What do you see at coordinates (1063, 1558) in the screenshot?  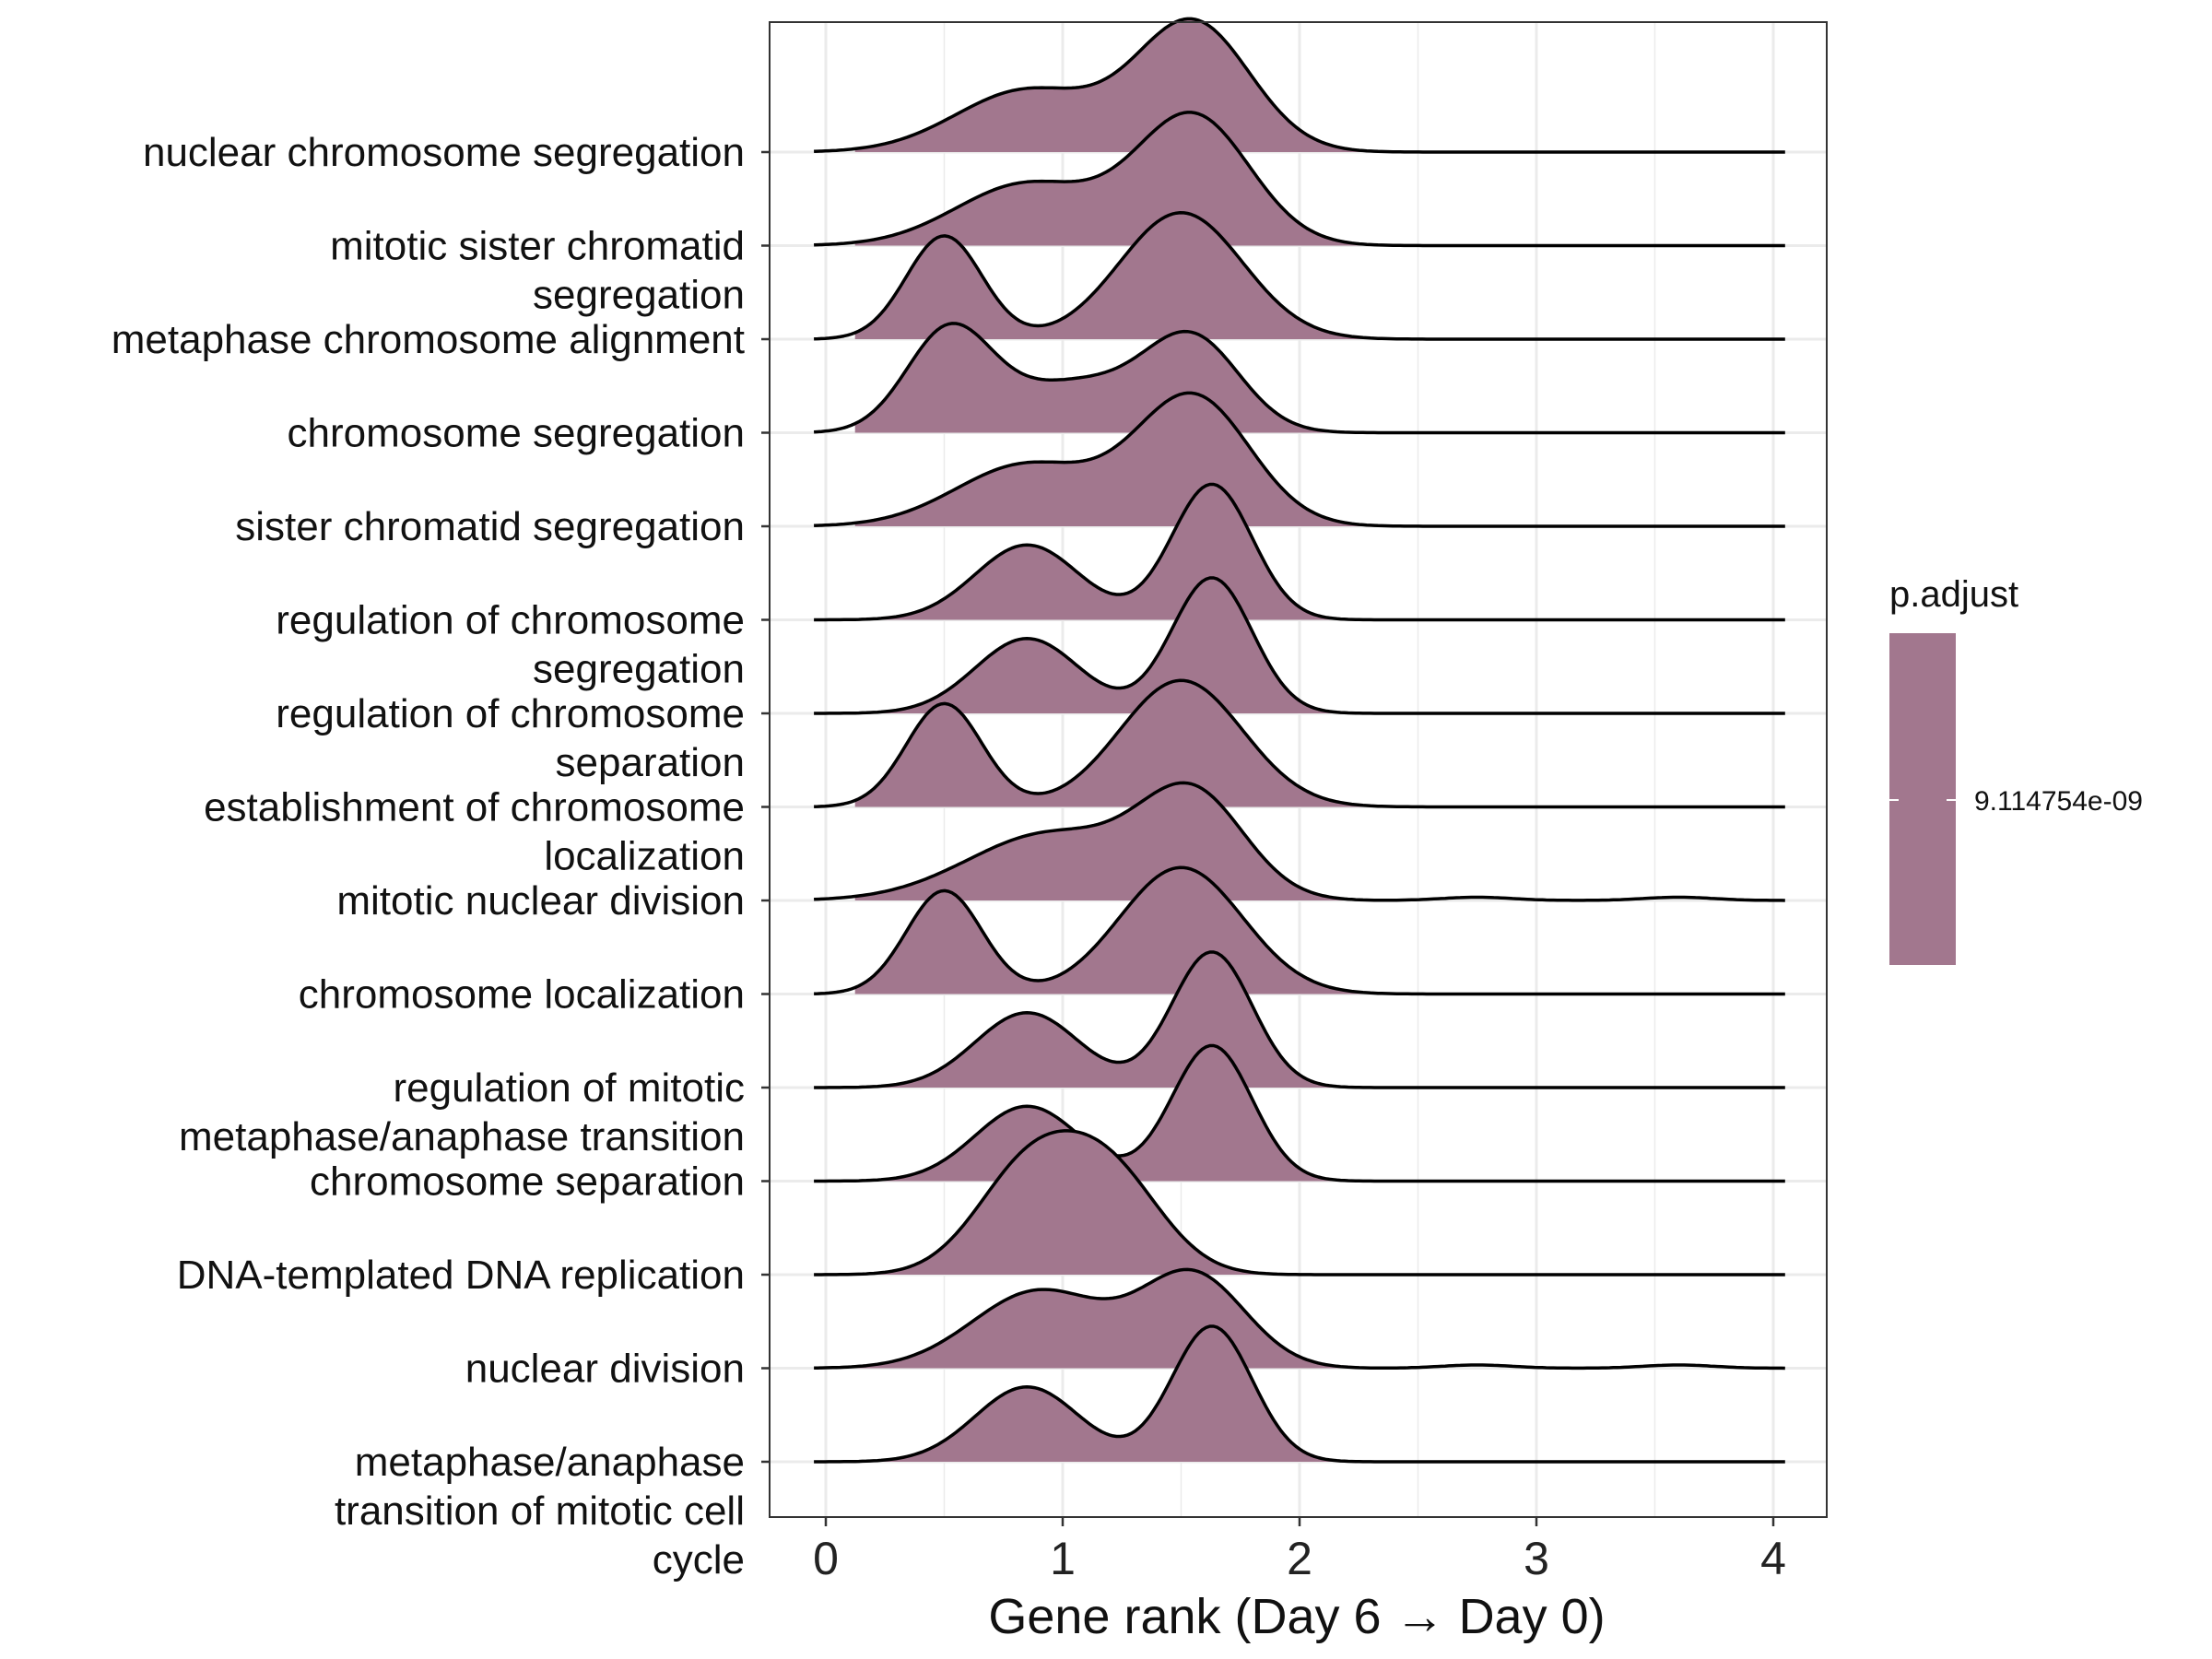 I see `x-tick-label: 1` at bounding box center [1063, 1558].